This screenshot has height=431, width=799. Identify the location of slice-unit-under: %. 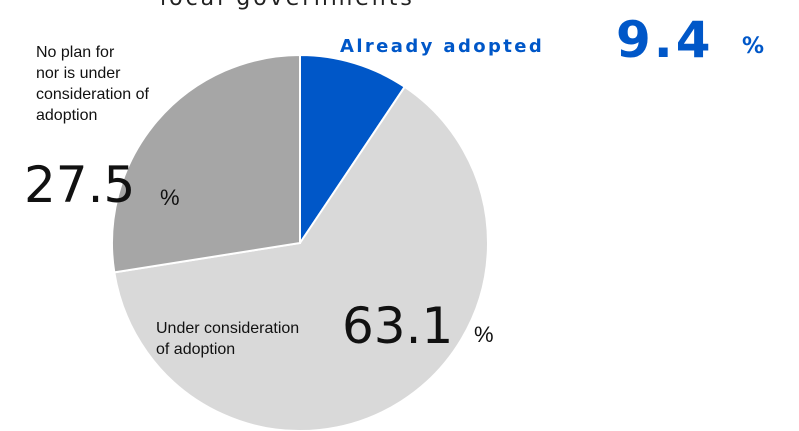
(484, 334).